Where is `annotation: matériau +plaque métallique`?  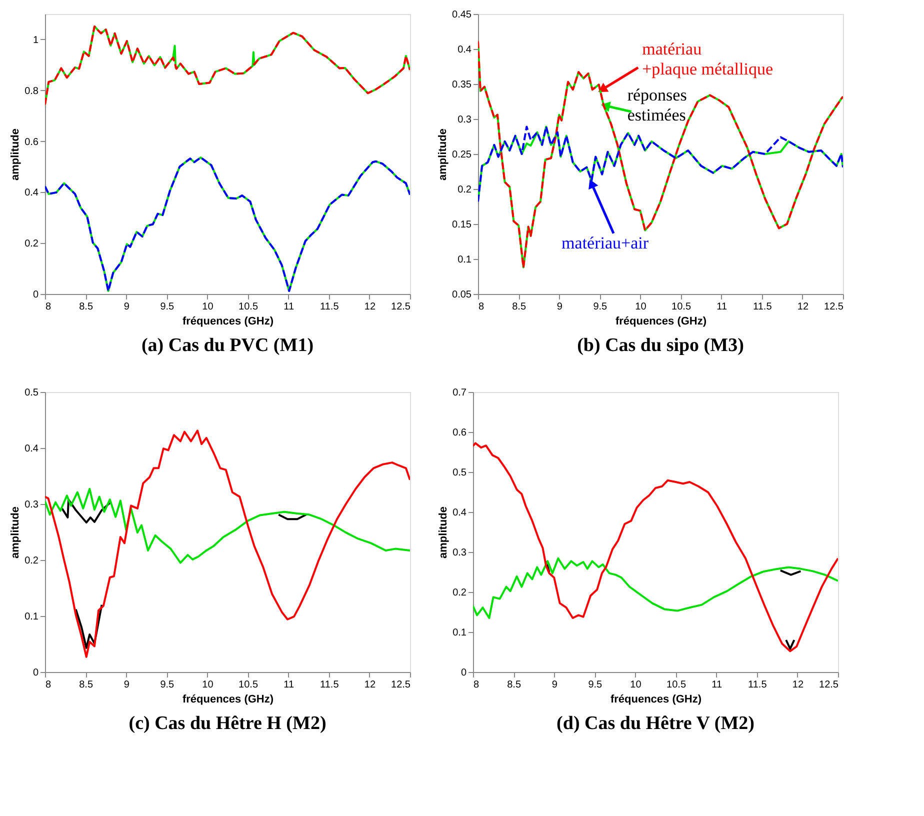 annotation: matériau +plaque métallique is located at coordinates (708, 59).